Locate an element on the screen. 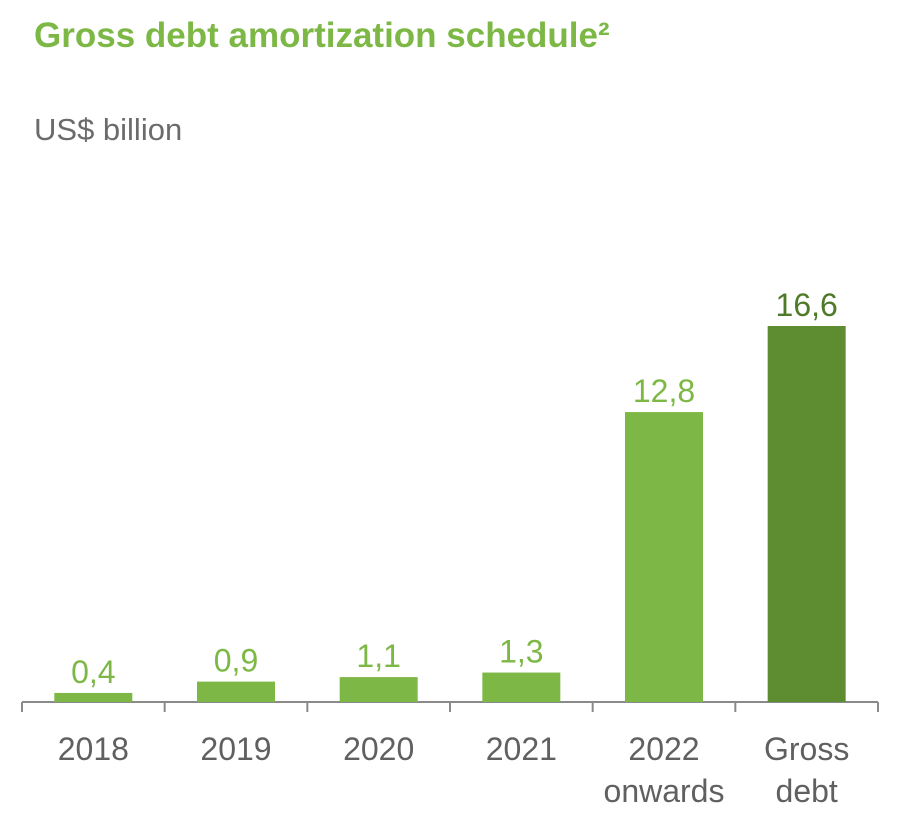 This screenshot has height=824, width=902. x-tick-label: debt is located at coordinates (807, 791).